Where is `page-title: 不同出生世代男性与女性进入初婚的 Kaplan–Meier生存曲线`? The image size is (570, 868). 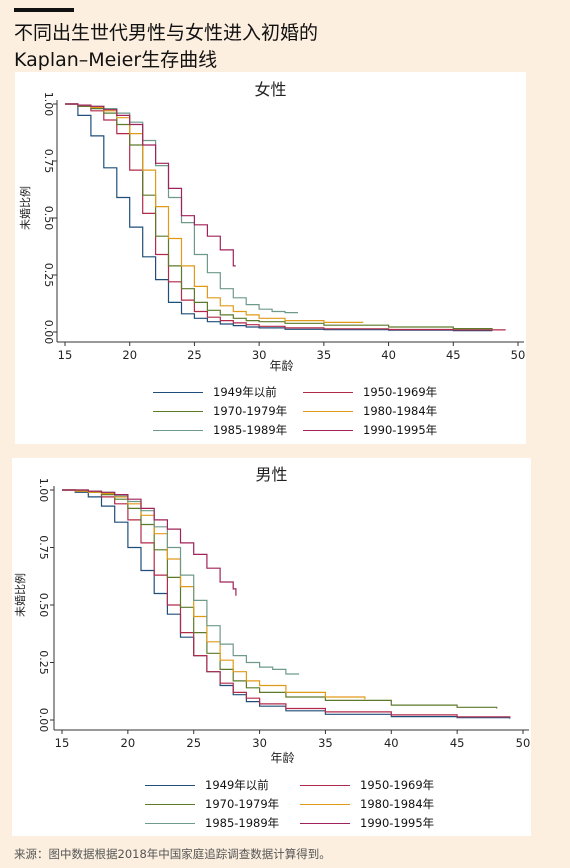
page-title: 不同出生世代男性与女性进入初婚的 Kaplan–Meier生存曲线 is located at coordinates (274, 47).